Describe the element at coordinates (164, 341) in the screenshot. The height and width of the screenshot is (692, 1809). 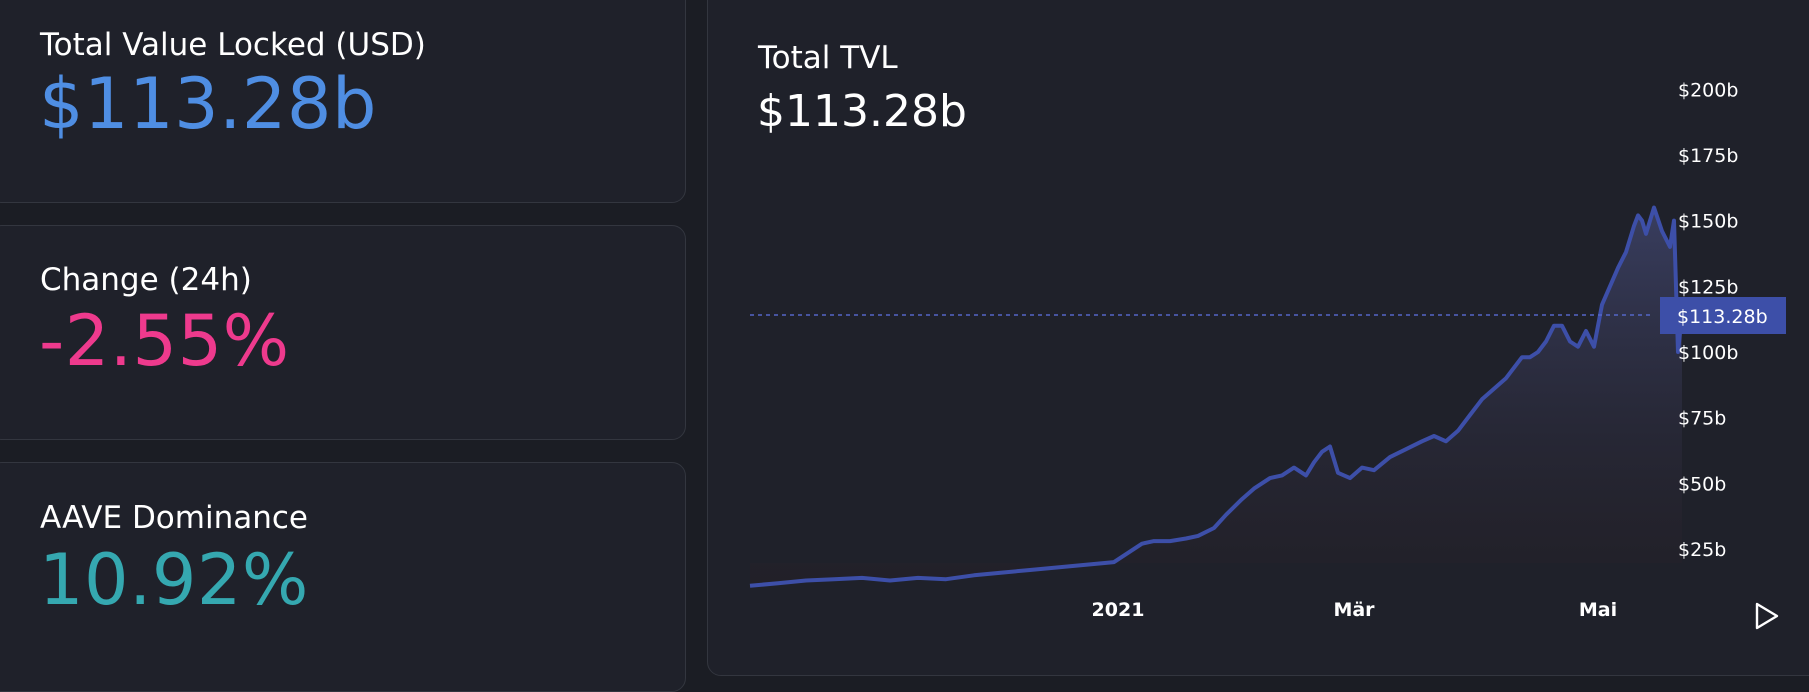
I see `change-value: -2.55%` at that location.